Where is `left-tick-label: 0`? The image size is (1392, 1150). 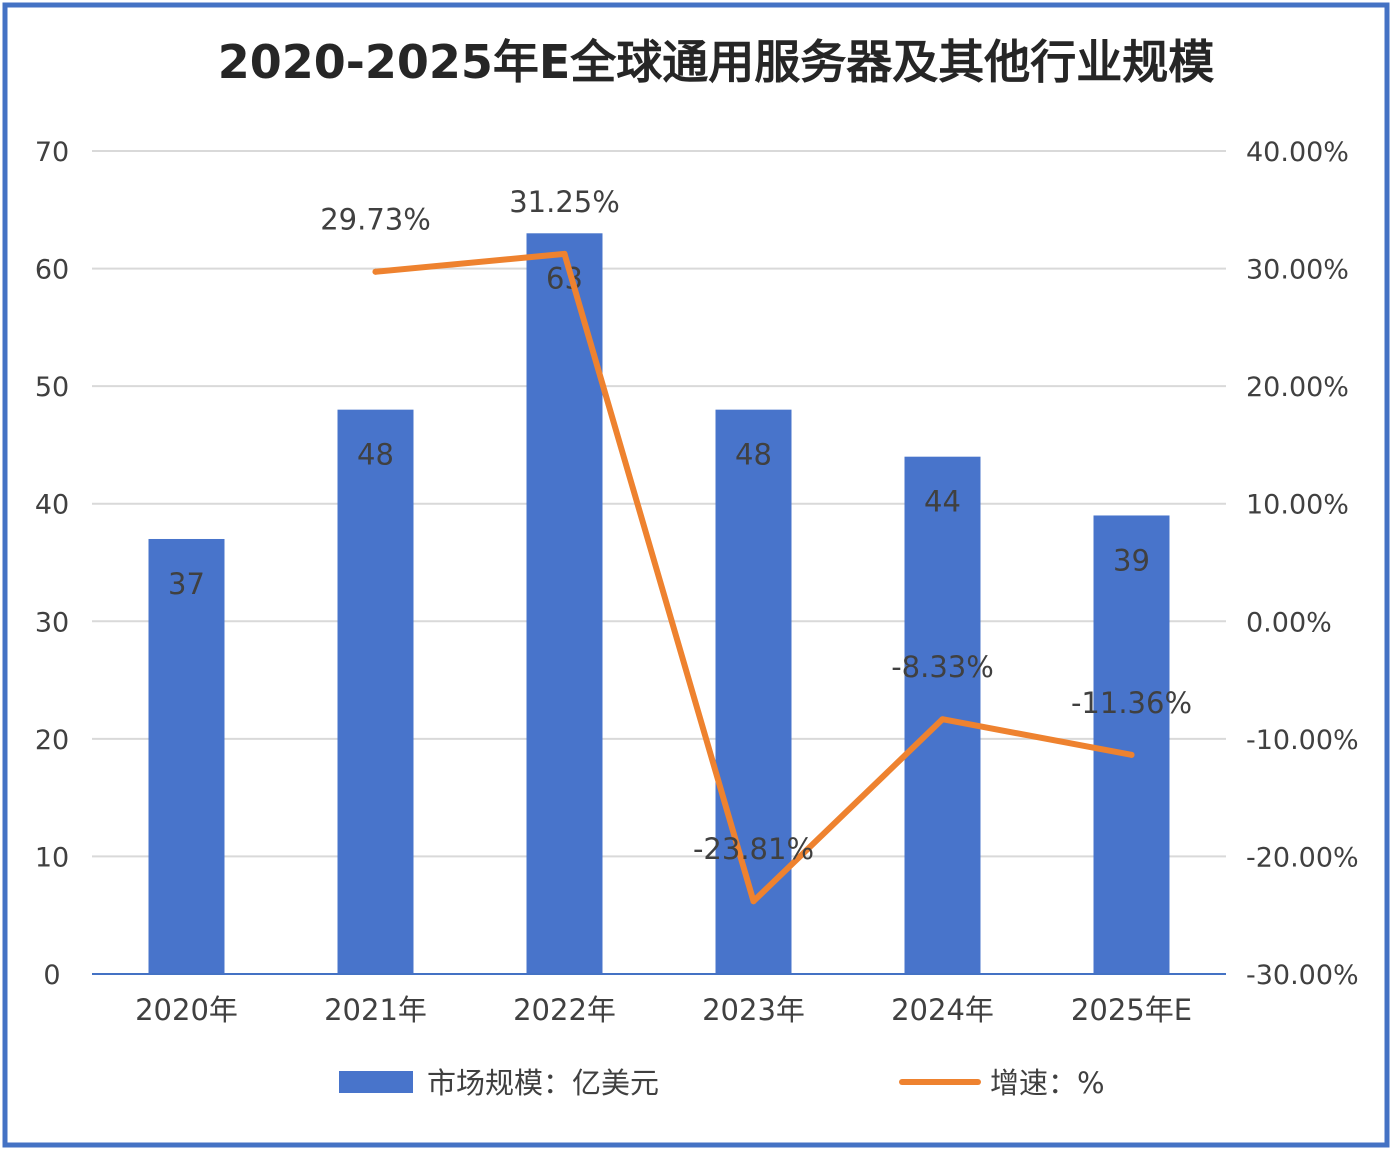
left-tick-label: 0 is located at coordinates (51, 975).